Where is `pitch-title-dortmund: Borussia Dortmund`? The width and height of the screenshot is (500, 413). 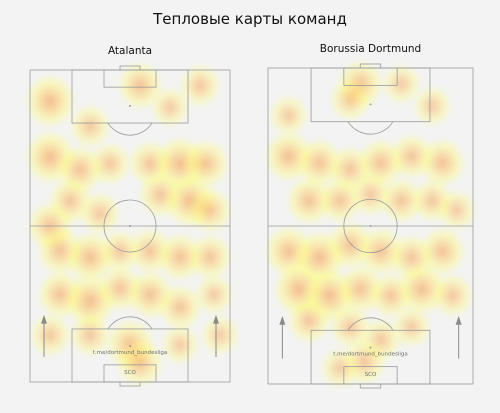
pitch-title-dortmund: Borussia Dortmund is located at coordinates (370, 49).